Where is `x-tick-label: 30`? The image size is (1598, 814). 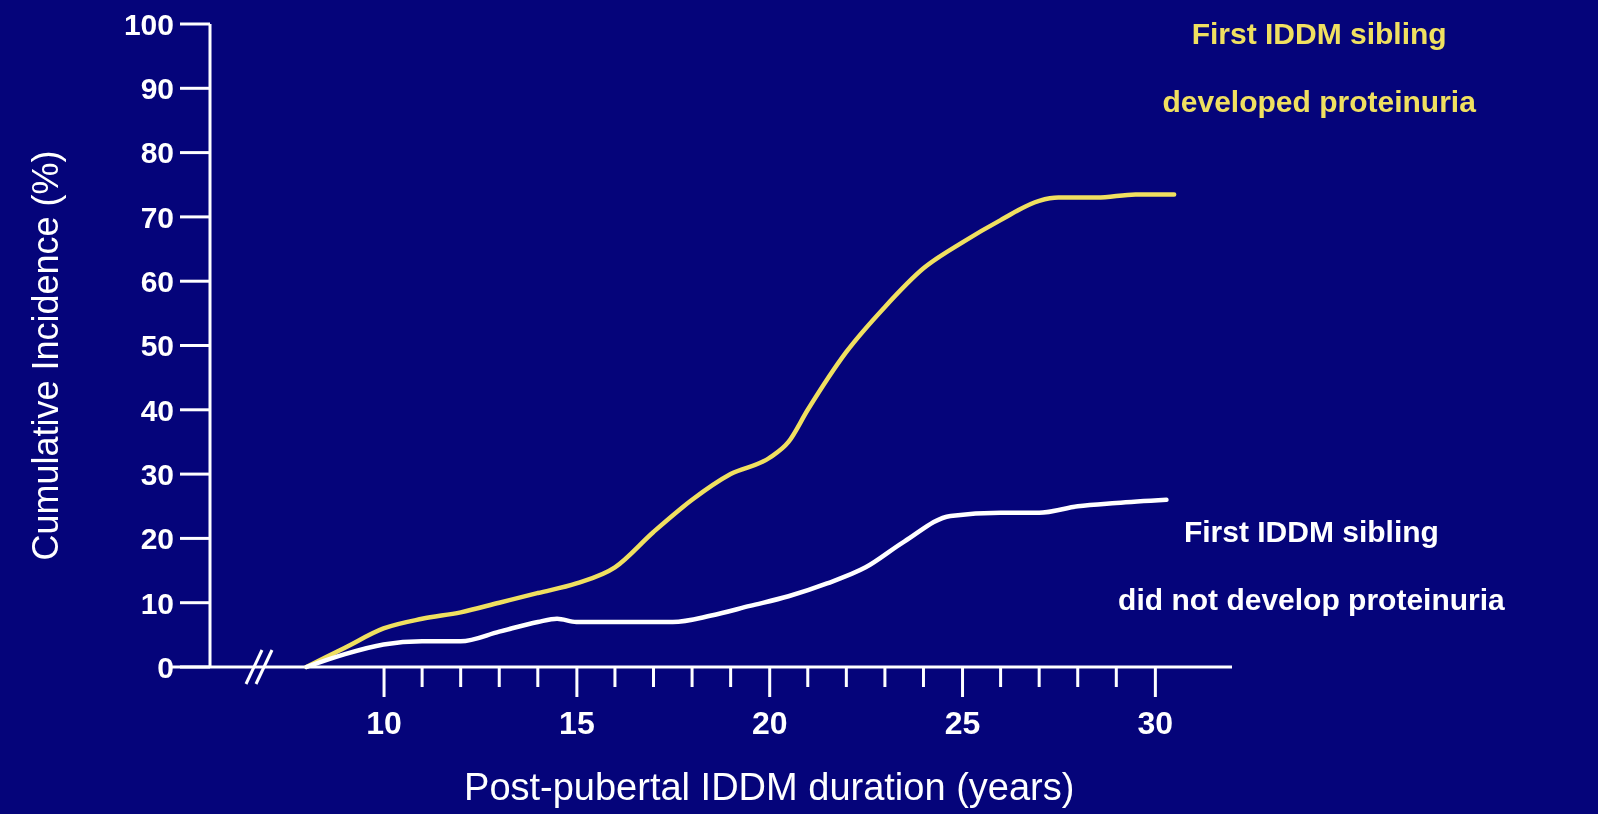
x-tick-label: 30 is located at coordinates (1155, 722).